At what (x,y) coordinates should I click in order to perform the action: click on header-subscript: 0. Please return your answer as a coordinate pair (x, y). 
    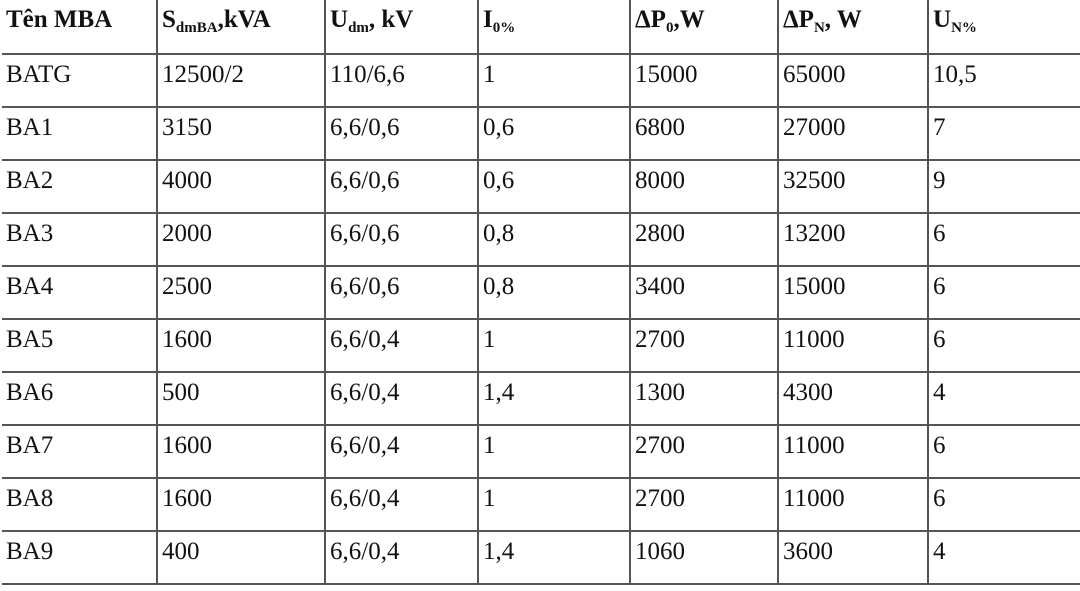
    Looking at the image, I should click on (669, 28).